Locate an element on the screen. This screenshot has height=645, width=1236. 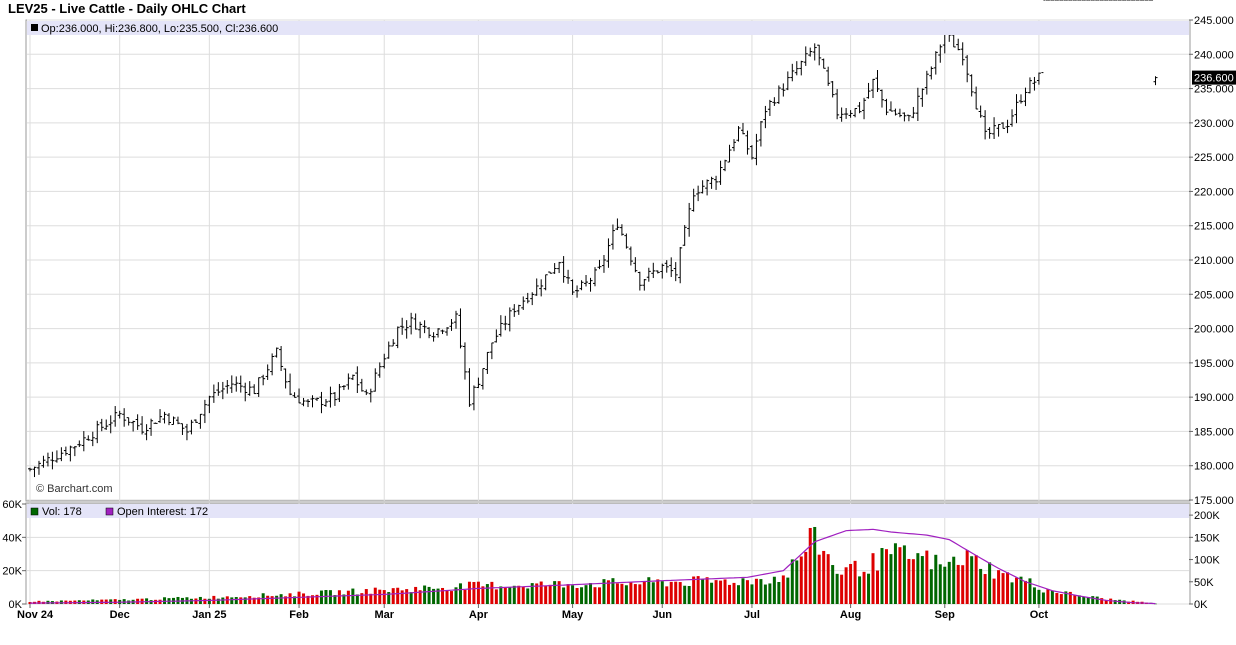
volume-y-tick-label: 60K is located at coordinates (12, 505).